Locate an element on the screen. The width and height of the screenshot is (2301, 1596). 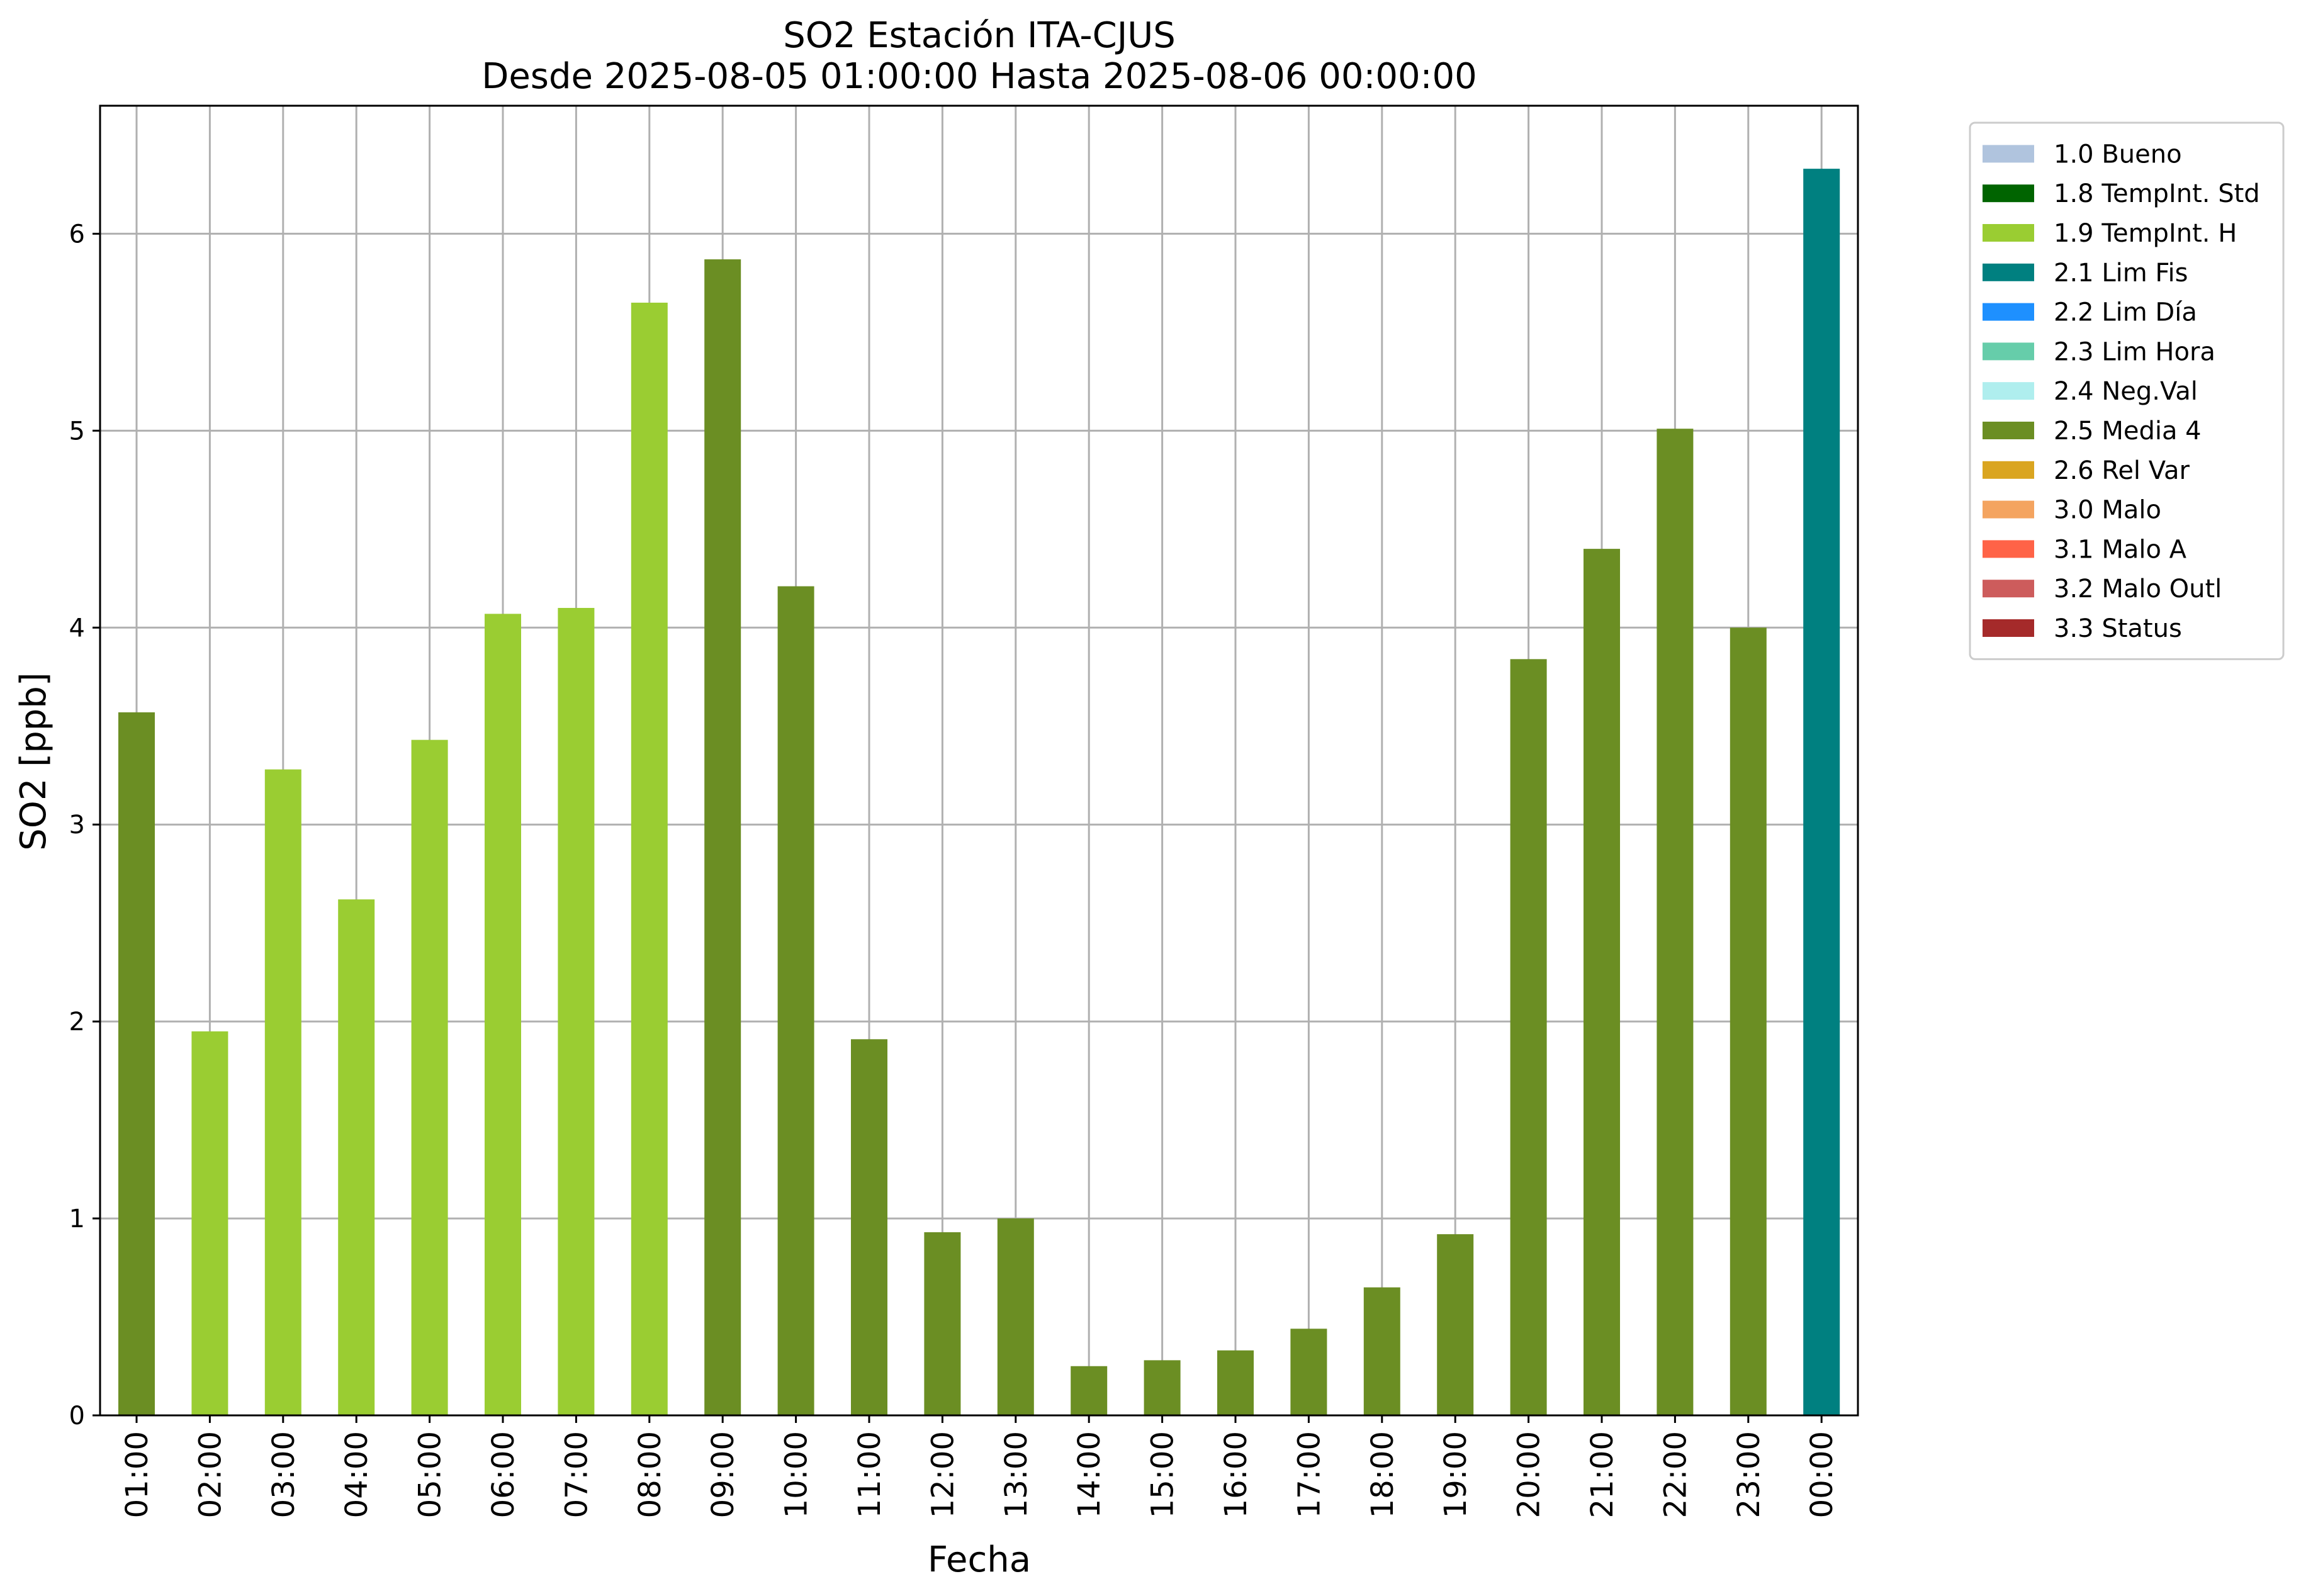
legend-label: 2.3 Lim Hora is located at coordinates (2135, 351).